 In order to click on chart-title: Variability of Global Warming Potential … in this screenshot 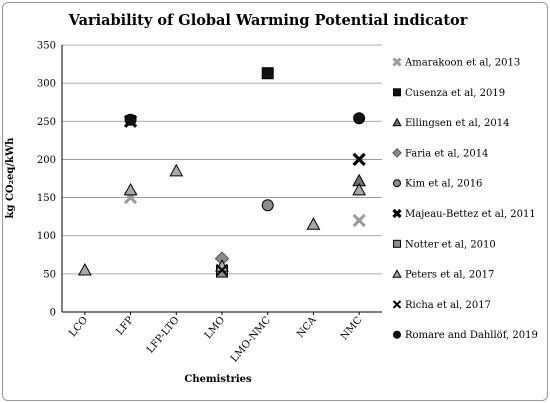, I will do `click(268, 20)`.